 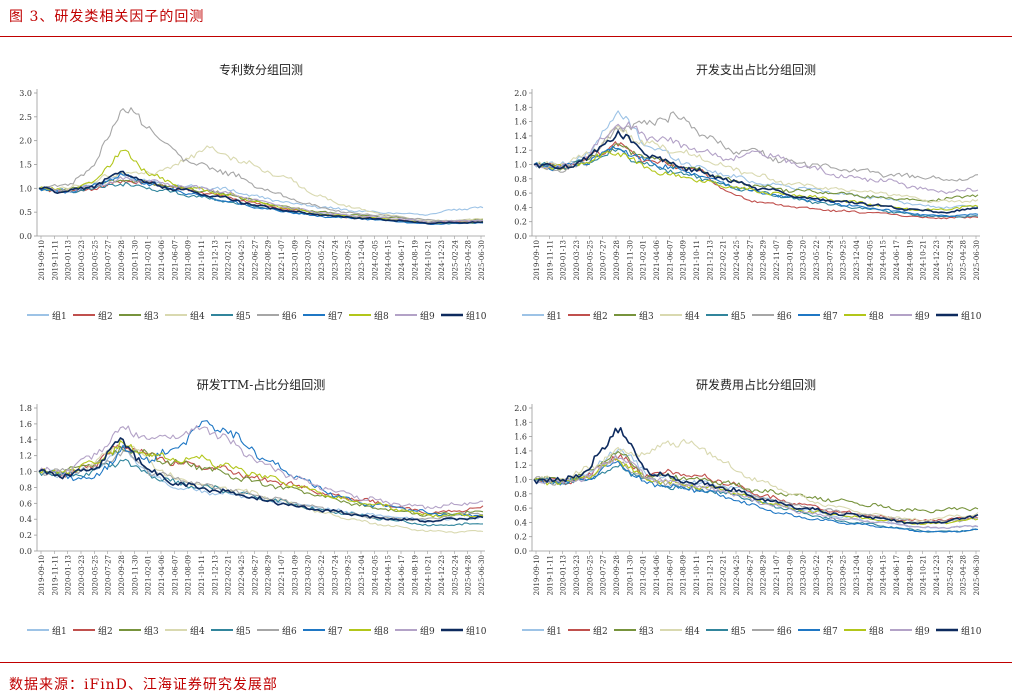 I want to click on series-line-组5, so click(x=261, y=203).